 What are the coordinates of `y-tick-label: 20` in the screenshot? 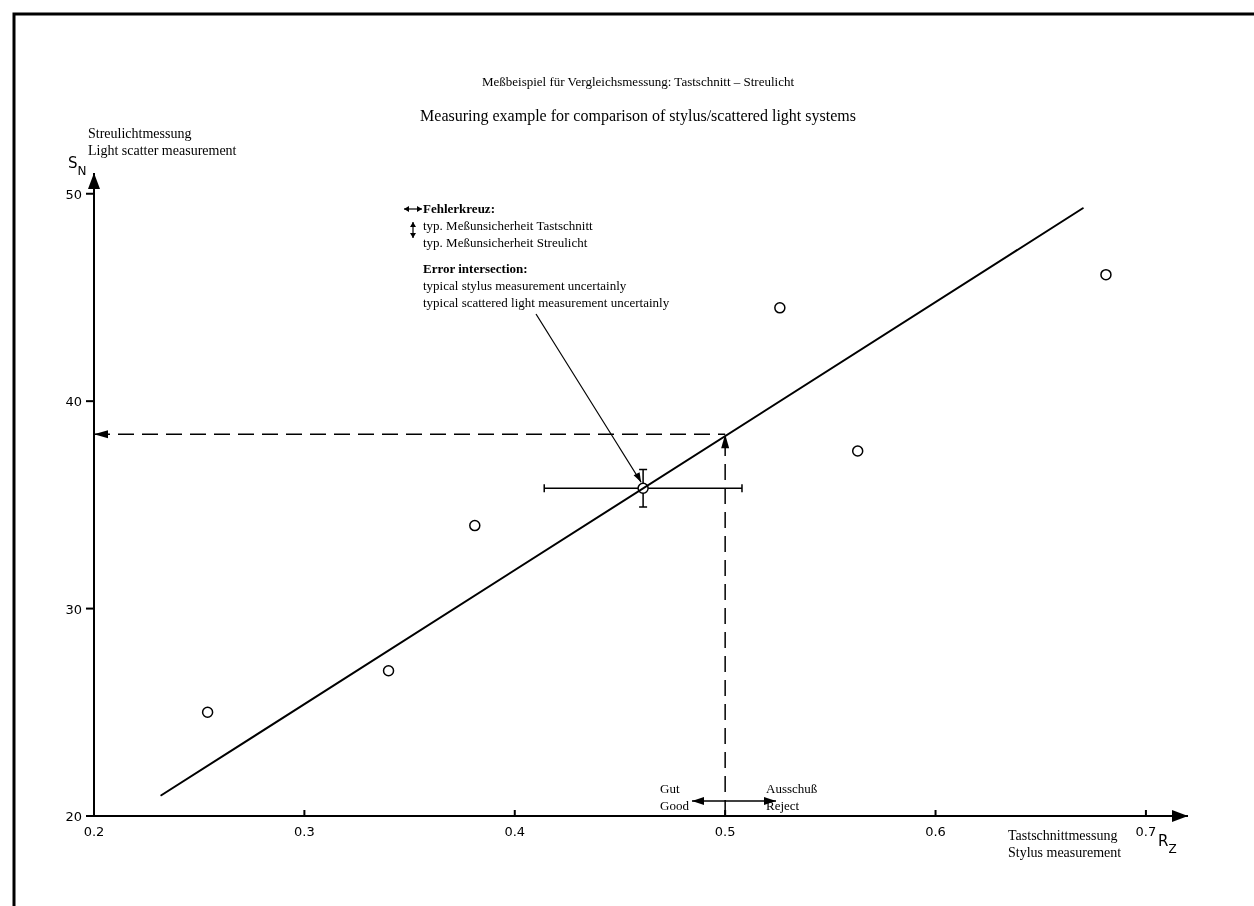 It's located at (73, 816).